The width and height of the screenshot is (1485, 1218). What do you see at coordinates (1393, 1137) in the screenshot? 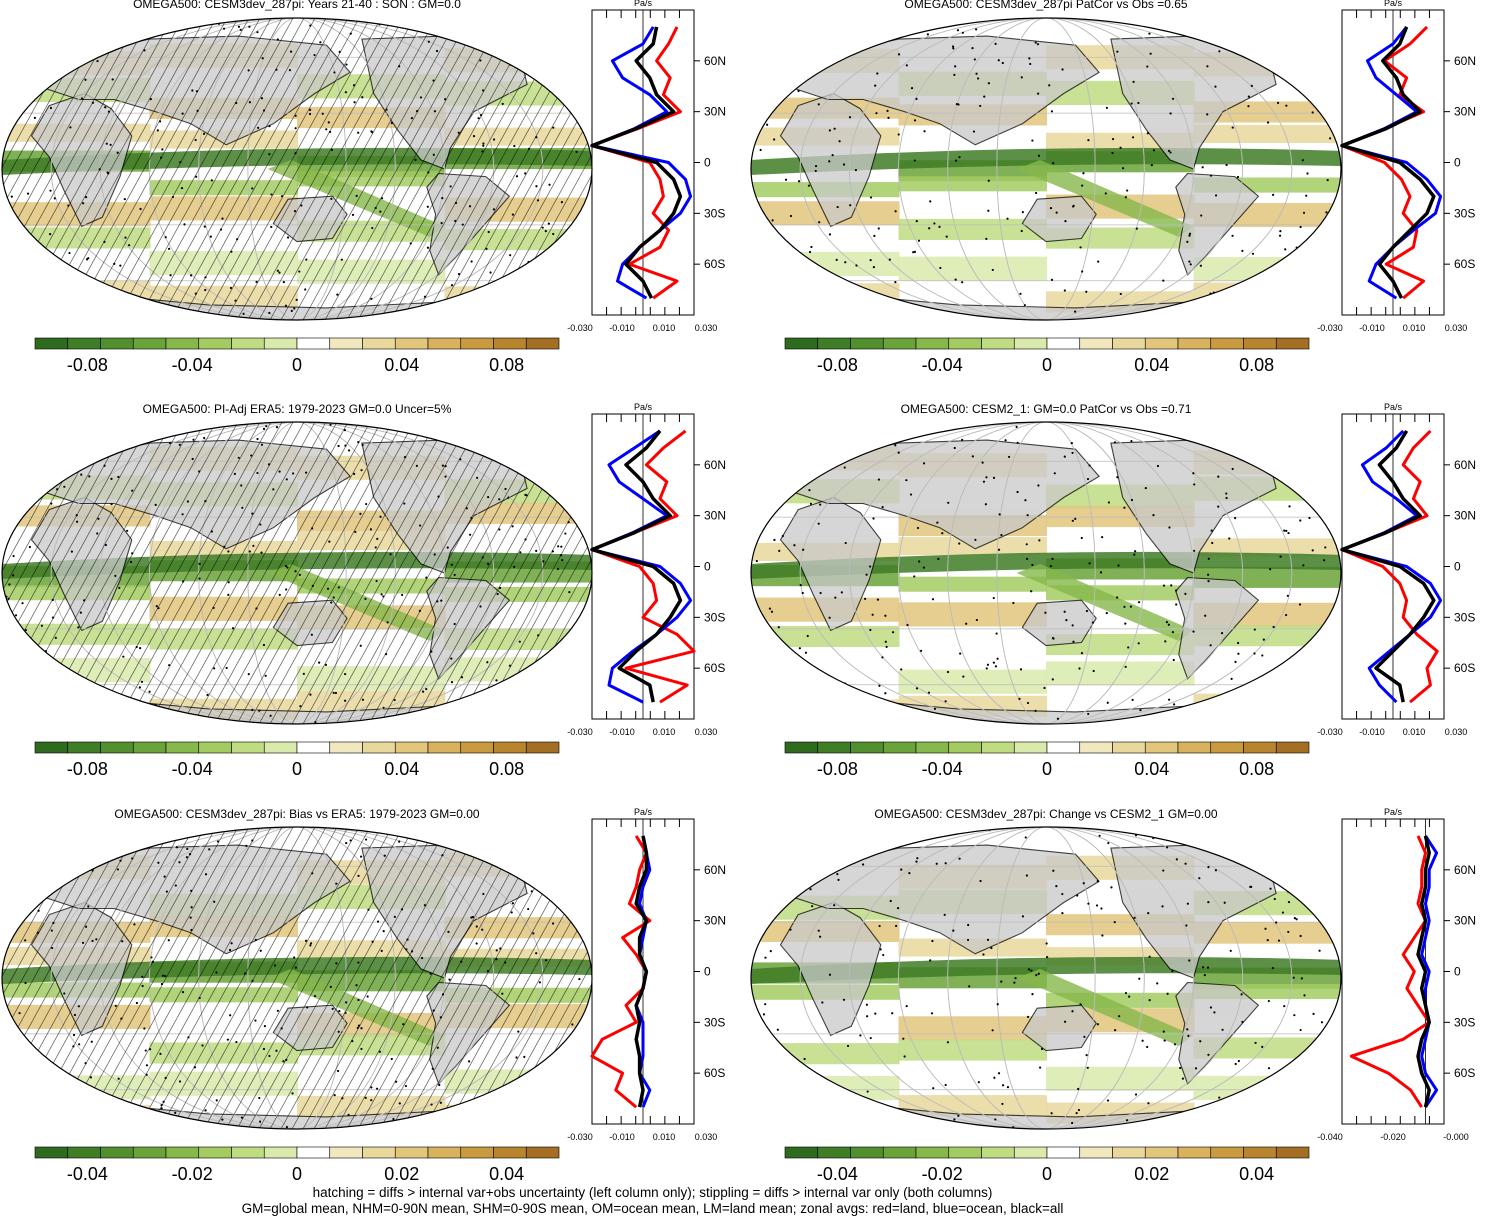
I see `profile-x-label: -0.020` at bounding box center [1393, 1137].